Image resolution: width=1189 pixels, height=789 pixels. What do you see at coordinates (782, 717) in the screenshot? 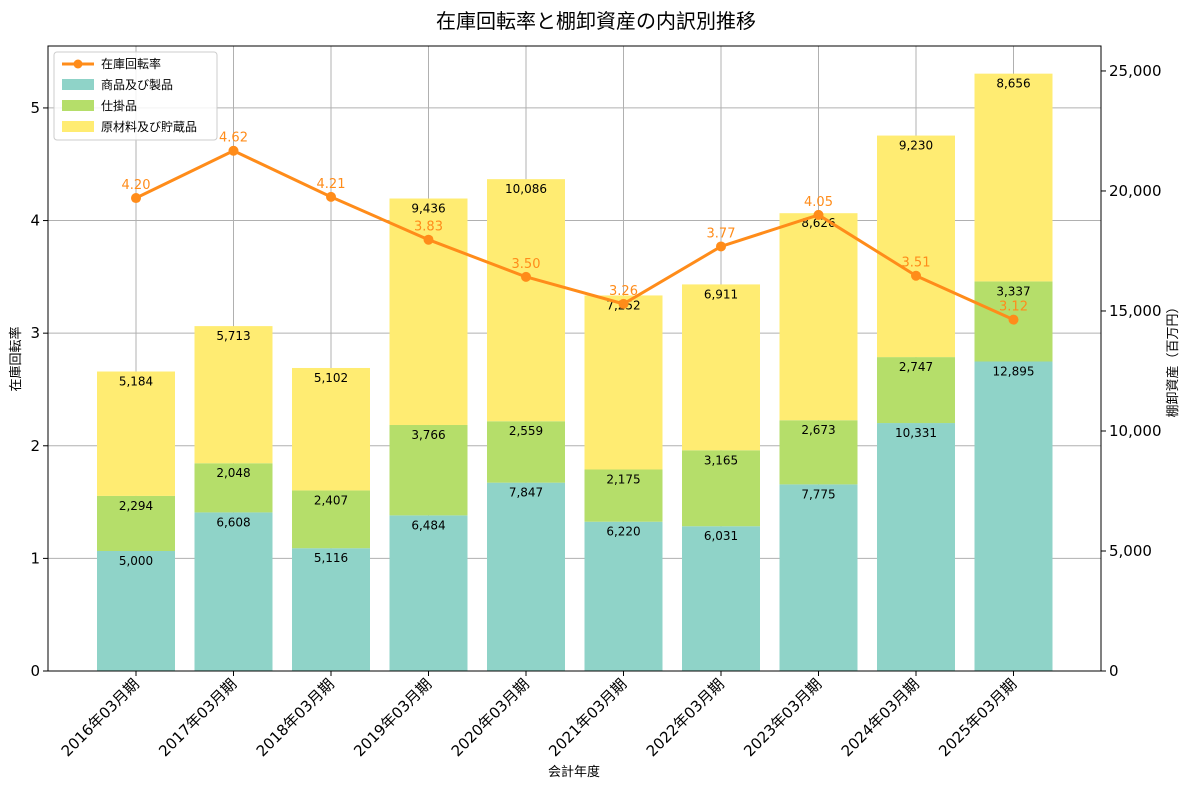
I see `x-tick-label-7: 2023年03月期` at bounding box center [782, 717].